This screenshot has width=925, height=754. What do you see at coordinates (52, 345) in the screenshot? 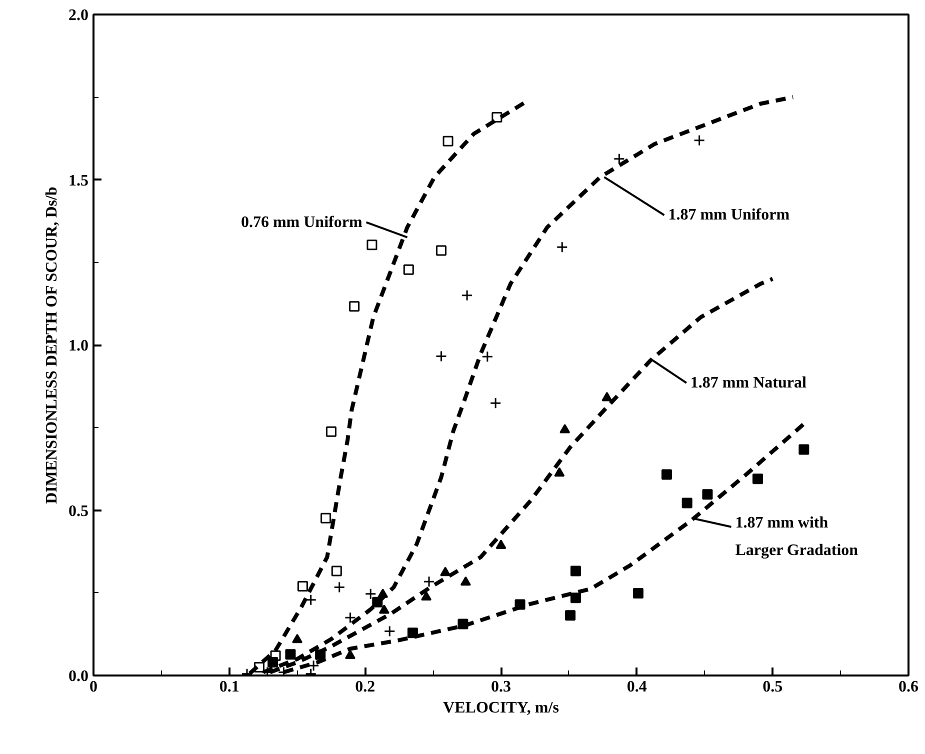
I see `y-axis-title: DIMENSIONLESS DEPTH OF SCOUR, Ds/b` at bounding box center [52, 345].